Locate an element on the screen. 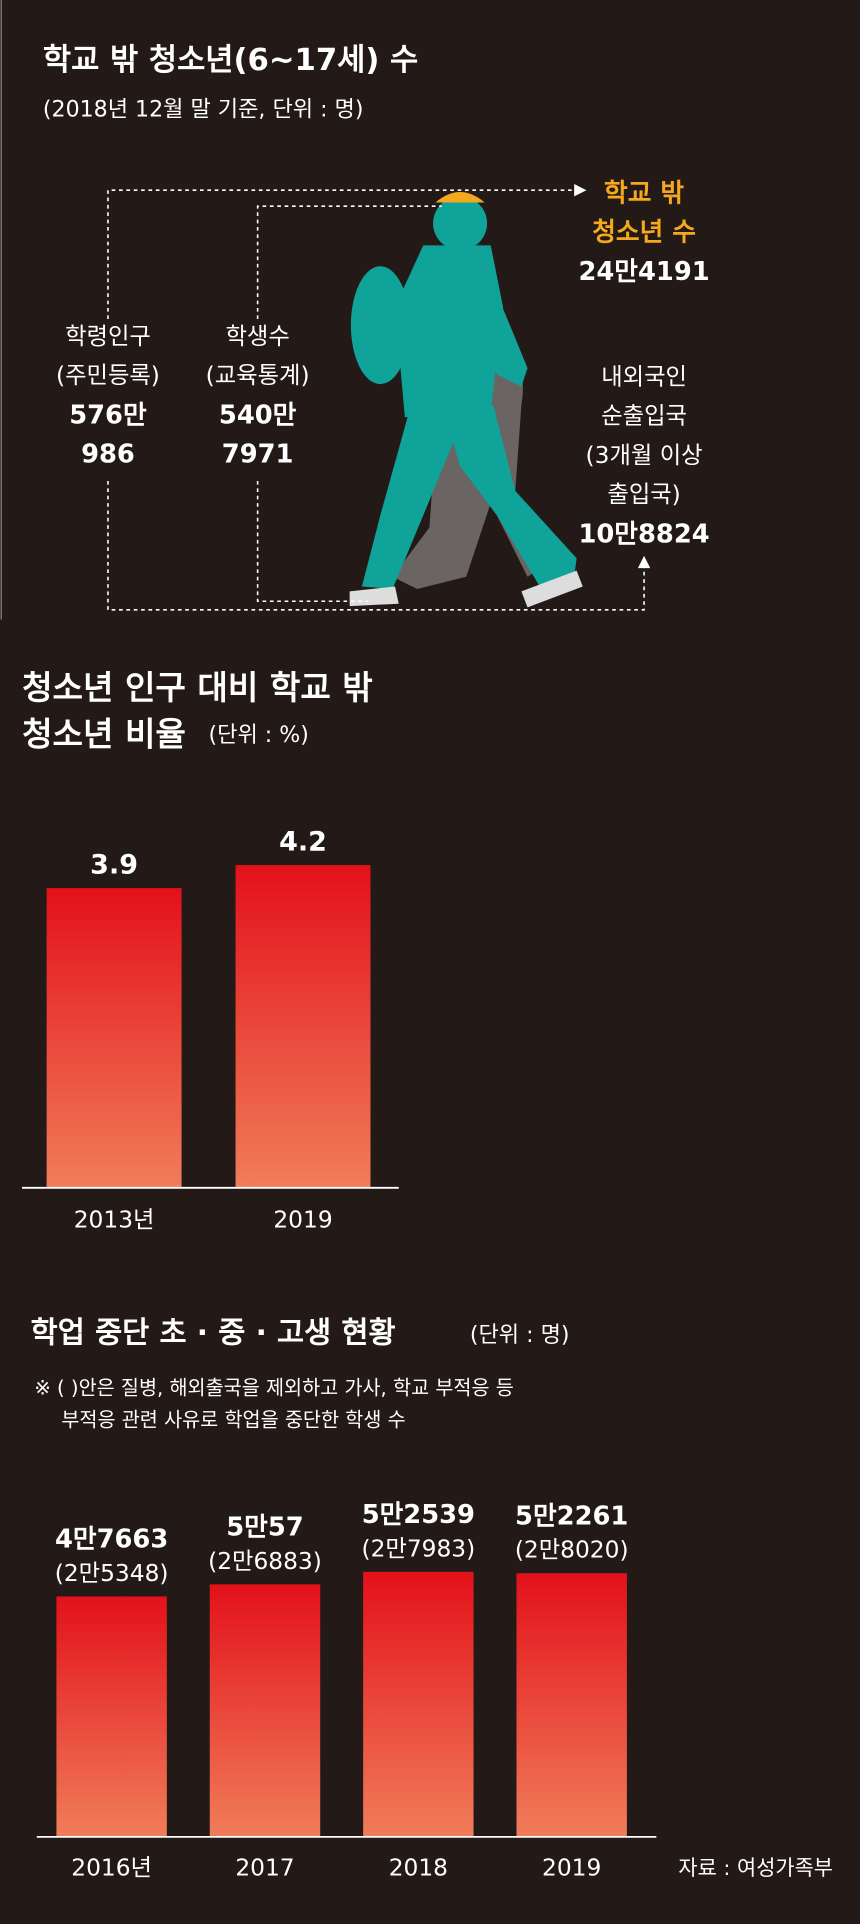  diagram-label: 576만 is located at coordinates (108, 415).